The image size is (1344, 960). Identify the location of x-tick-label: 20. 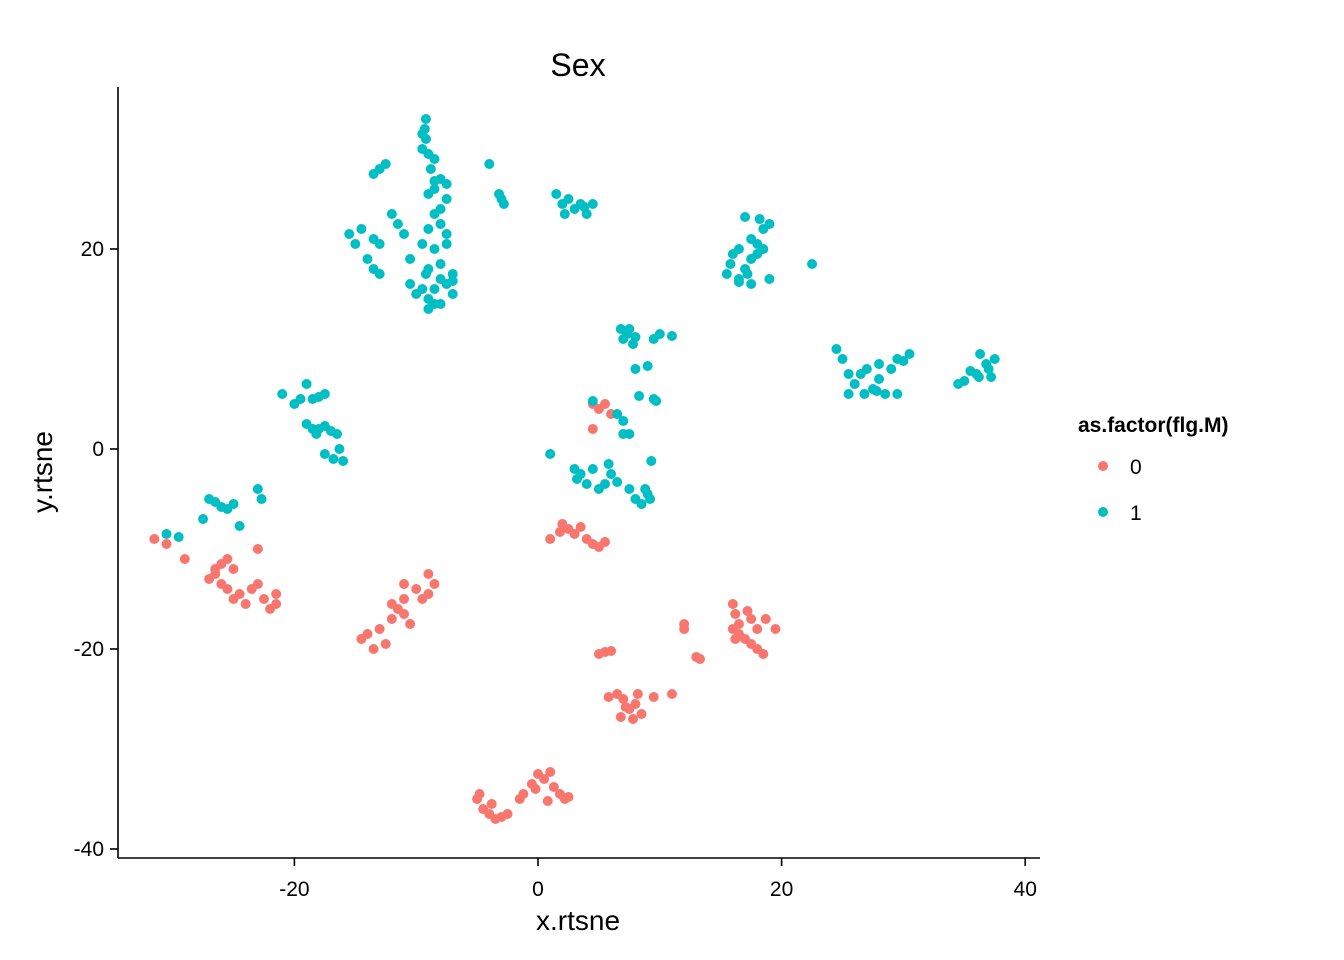
(781, 889).